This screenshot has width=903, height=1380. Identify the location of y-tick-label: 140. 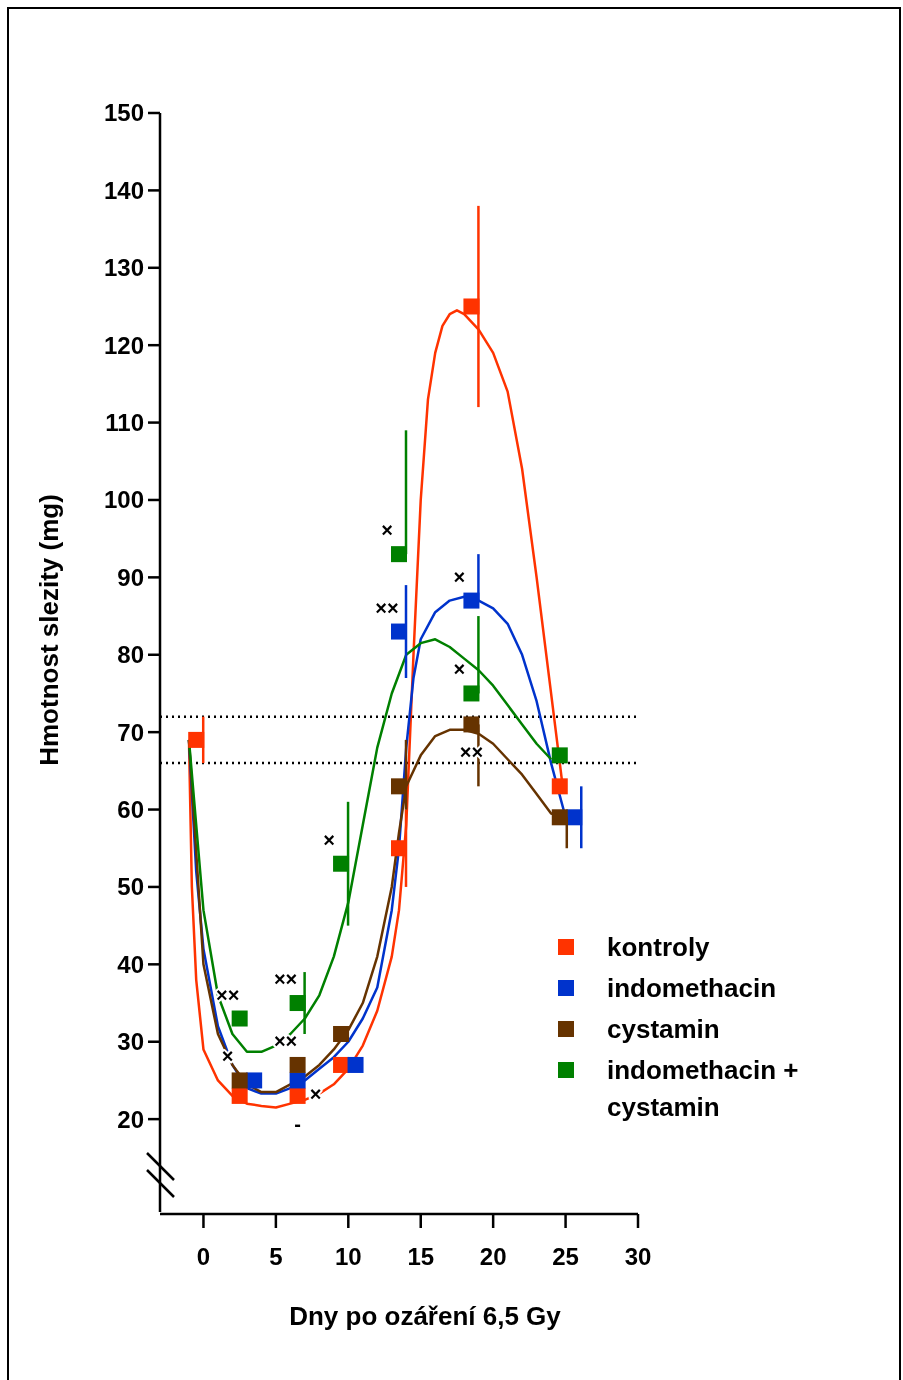
(123, 190).